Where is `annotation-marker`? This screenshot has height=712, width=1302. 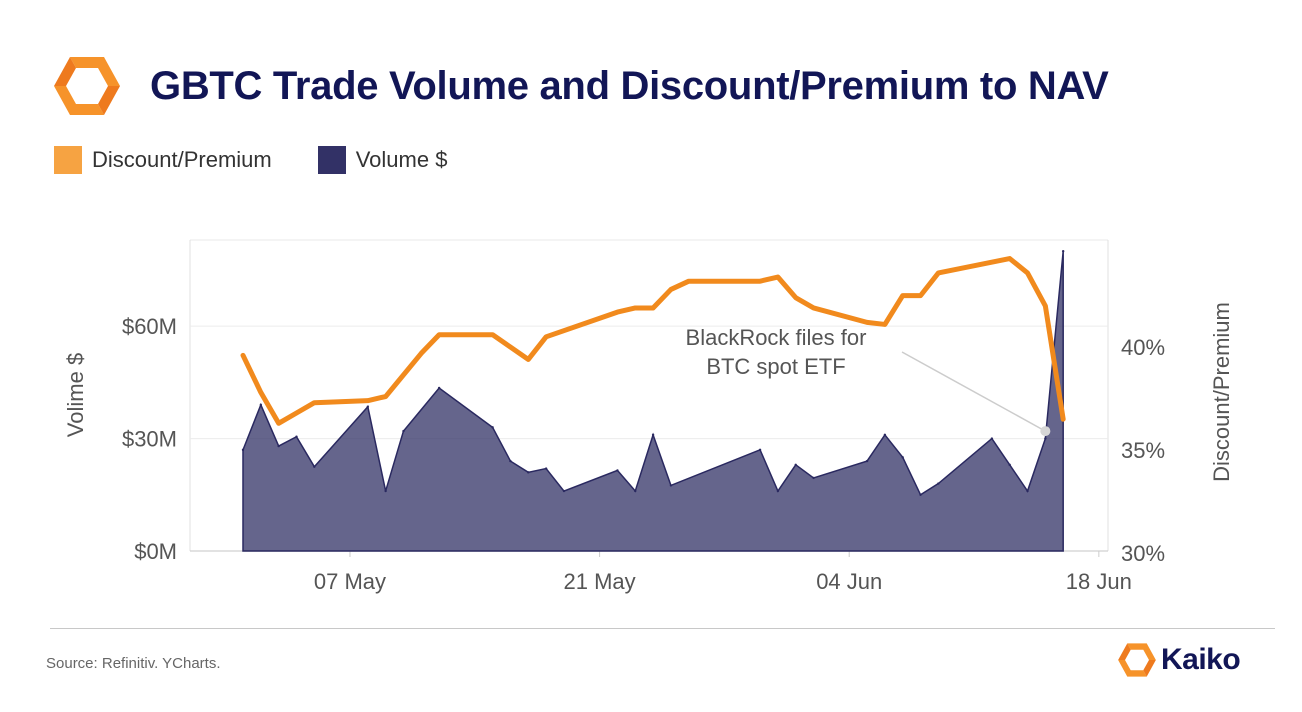 annotation-marker is located at coordinates (1045, 431).